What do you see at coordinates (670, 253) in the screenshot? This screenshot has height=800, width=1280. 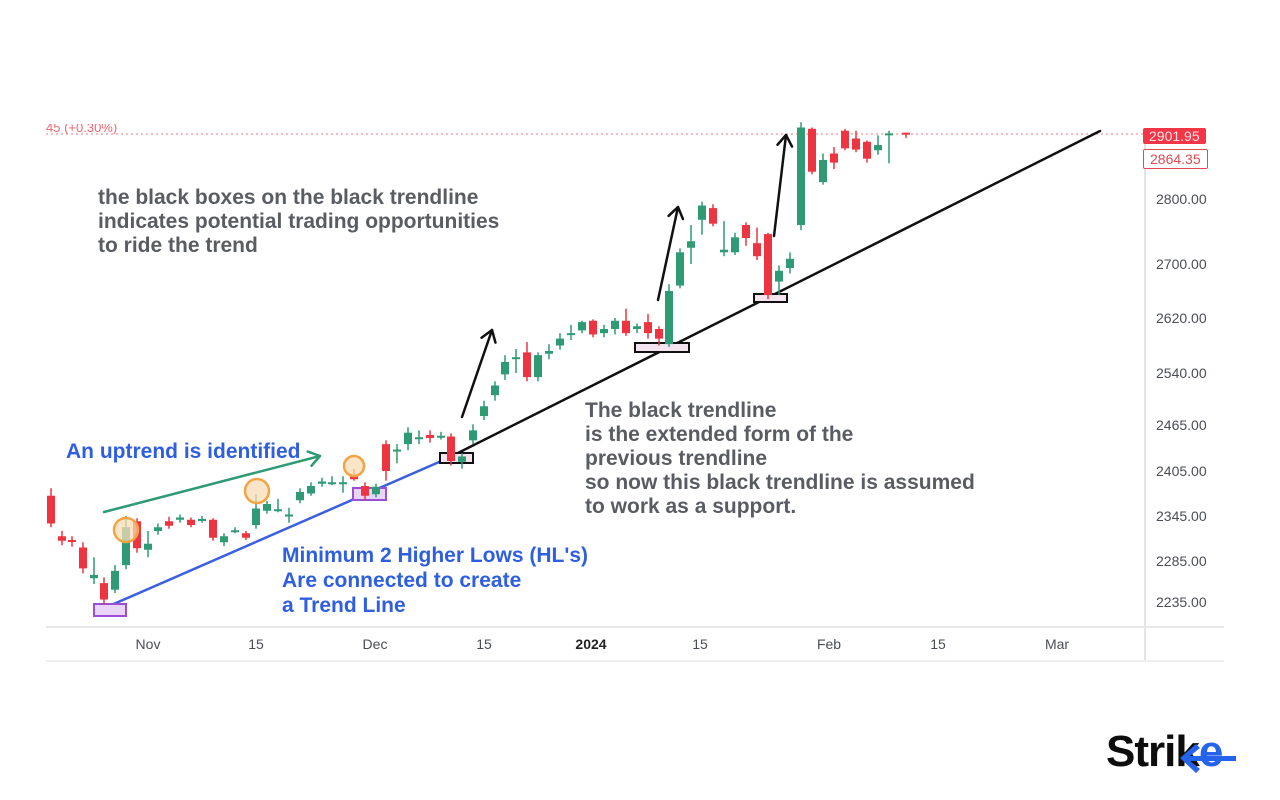 I see `black-arrow-2-icon` at bounding box center [670, 253].